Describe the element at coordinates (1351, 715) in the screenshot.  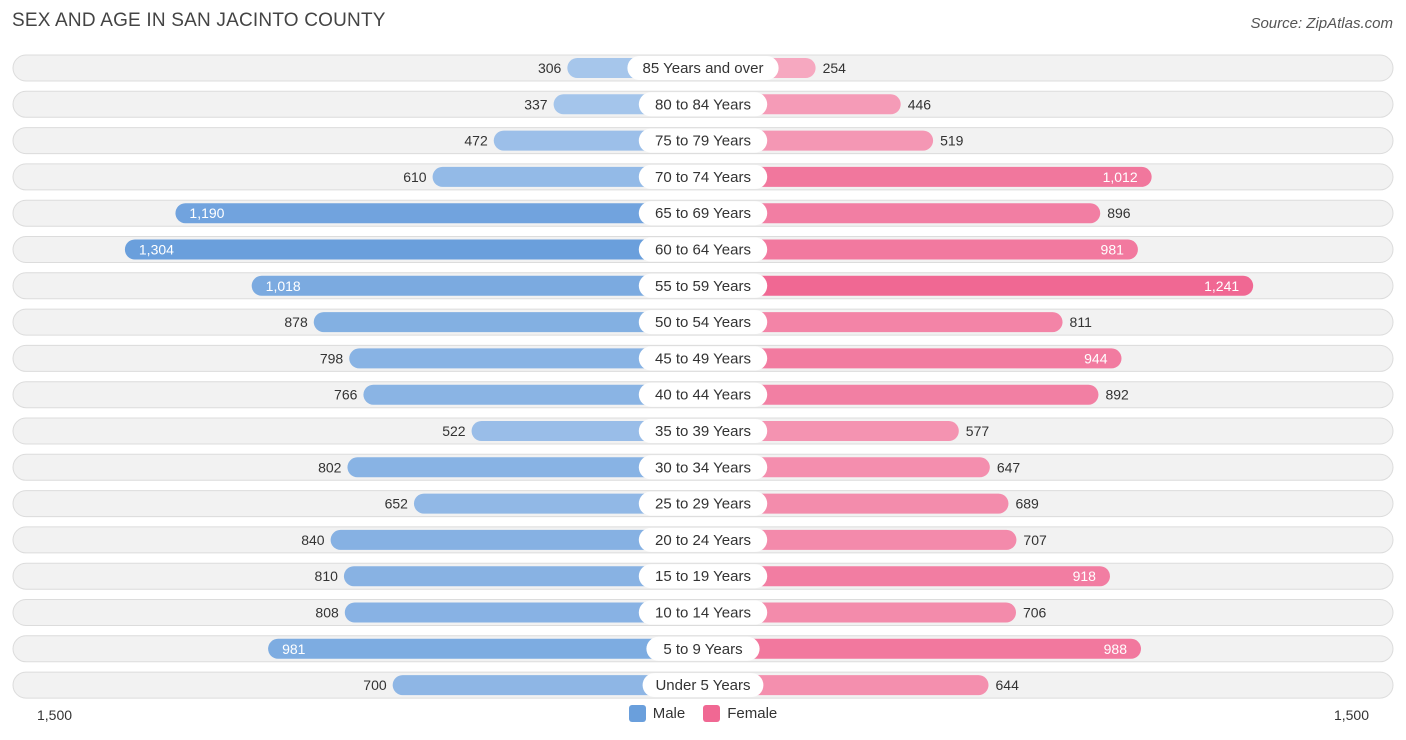
I see `axis-label-right: 1,500` at that location.